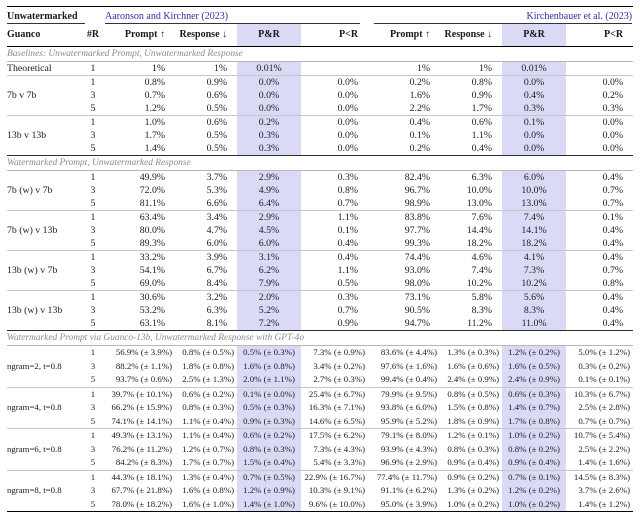  Describe the element at coordinates (269, 408) in the screenshot. I see `ak-pr-cell: 0.5% (± 0.3%)` at that location.